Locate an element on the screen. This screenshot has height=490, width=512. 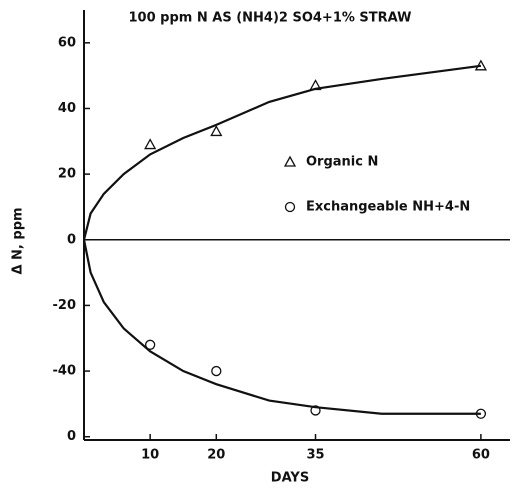
y-tick-label: 40 is located at coordinates (67, 108).